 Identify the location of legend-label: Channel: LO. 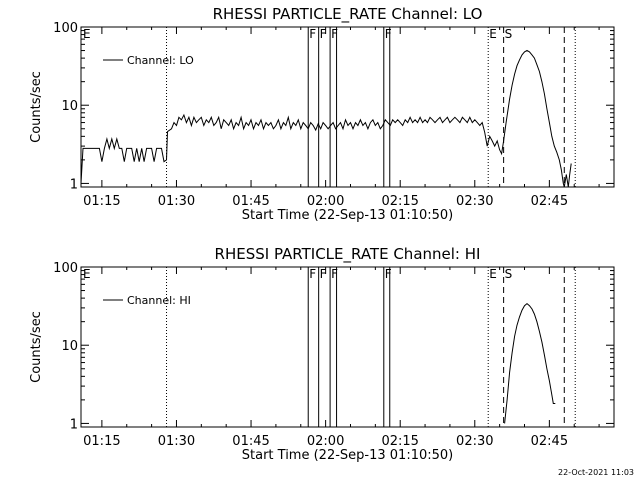
(160, 60).